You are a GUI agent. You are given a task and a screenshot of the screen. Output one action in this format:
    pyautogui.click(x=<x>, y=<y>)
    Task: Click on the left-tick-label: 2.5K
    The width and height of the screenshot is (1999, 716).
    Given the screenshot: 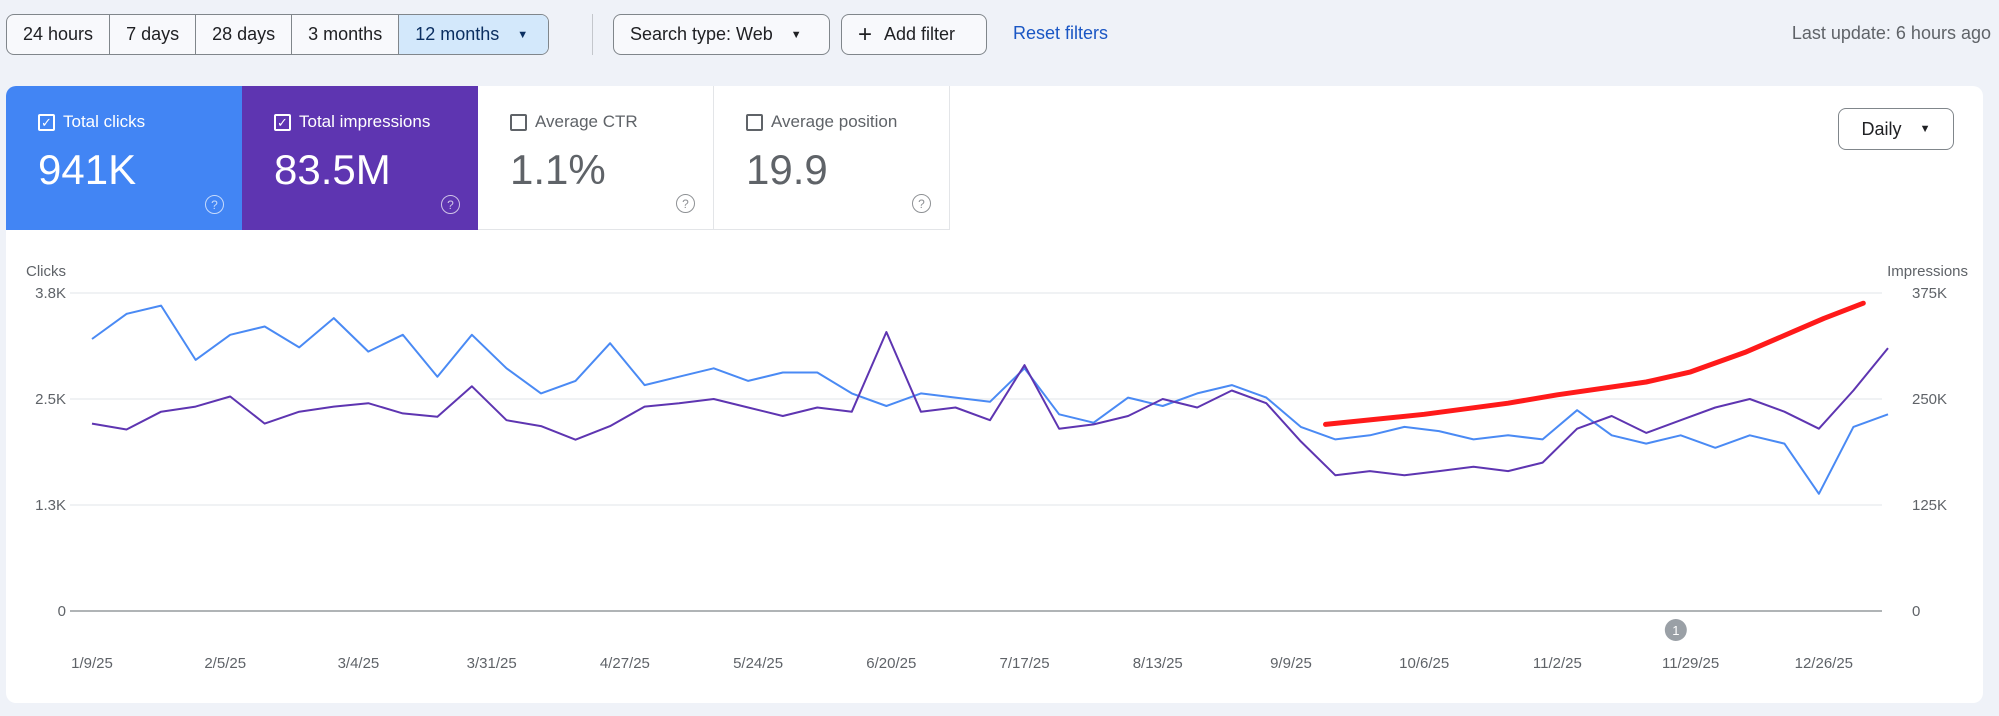 What is the action you would take?
    pyautogui.click(x=50, y=399)
    